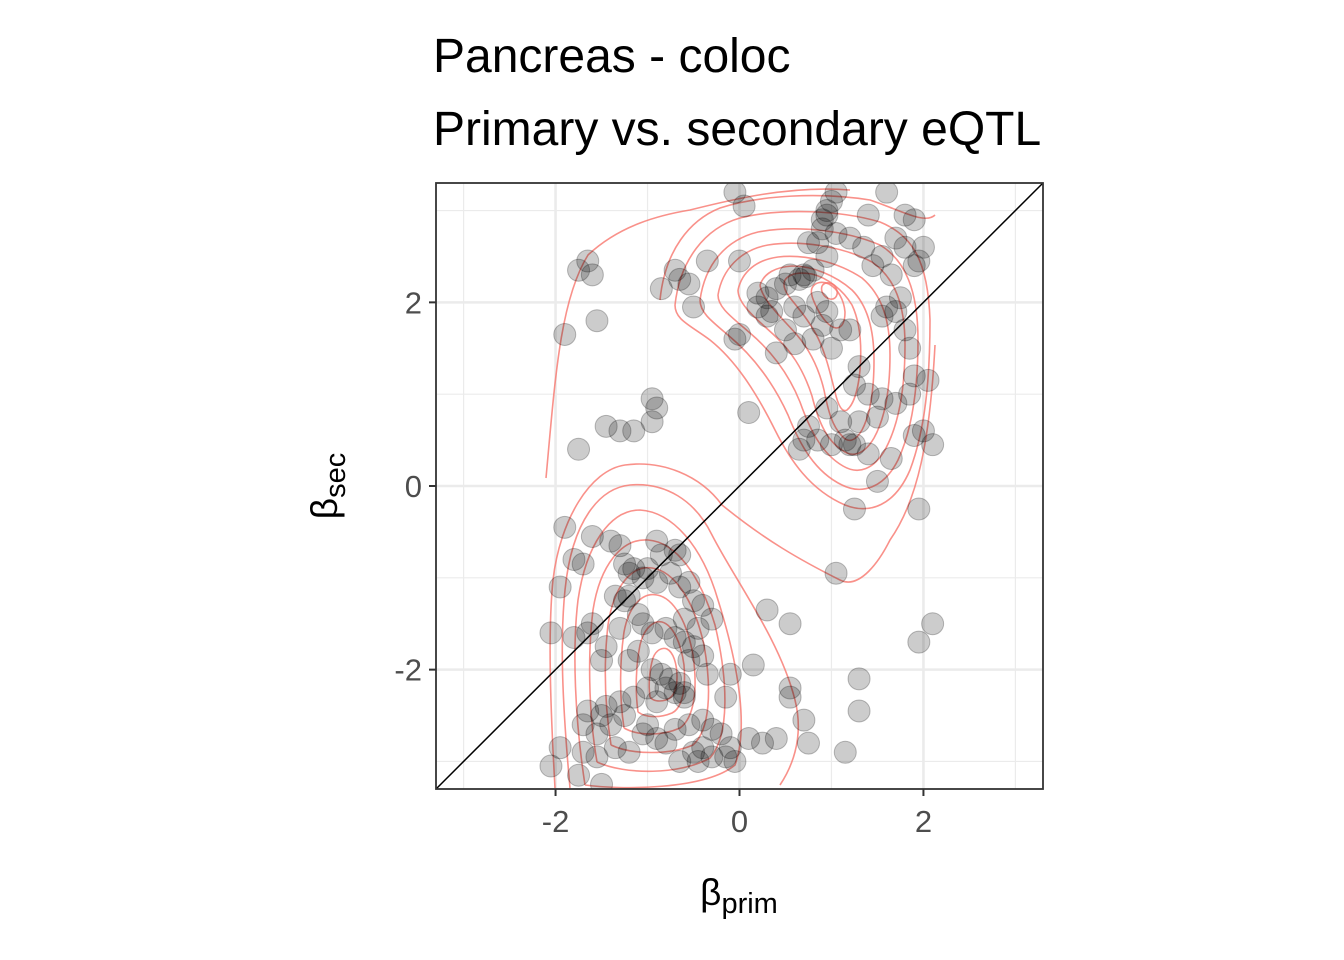 The height and width of the screenshot is (960, 1344). I want to click on x-axis-title-subscript: prim, so click(749, 904).